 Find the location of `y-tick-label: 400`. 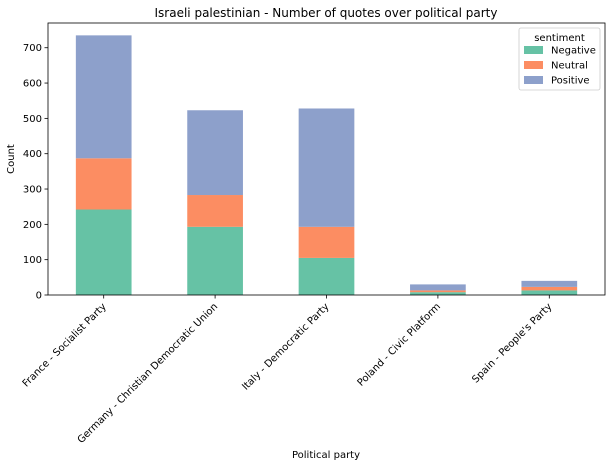

y-tick-label: 400 is located at coordinates (32, 154).